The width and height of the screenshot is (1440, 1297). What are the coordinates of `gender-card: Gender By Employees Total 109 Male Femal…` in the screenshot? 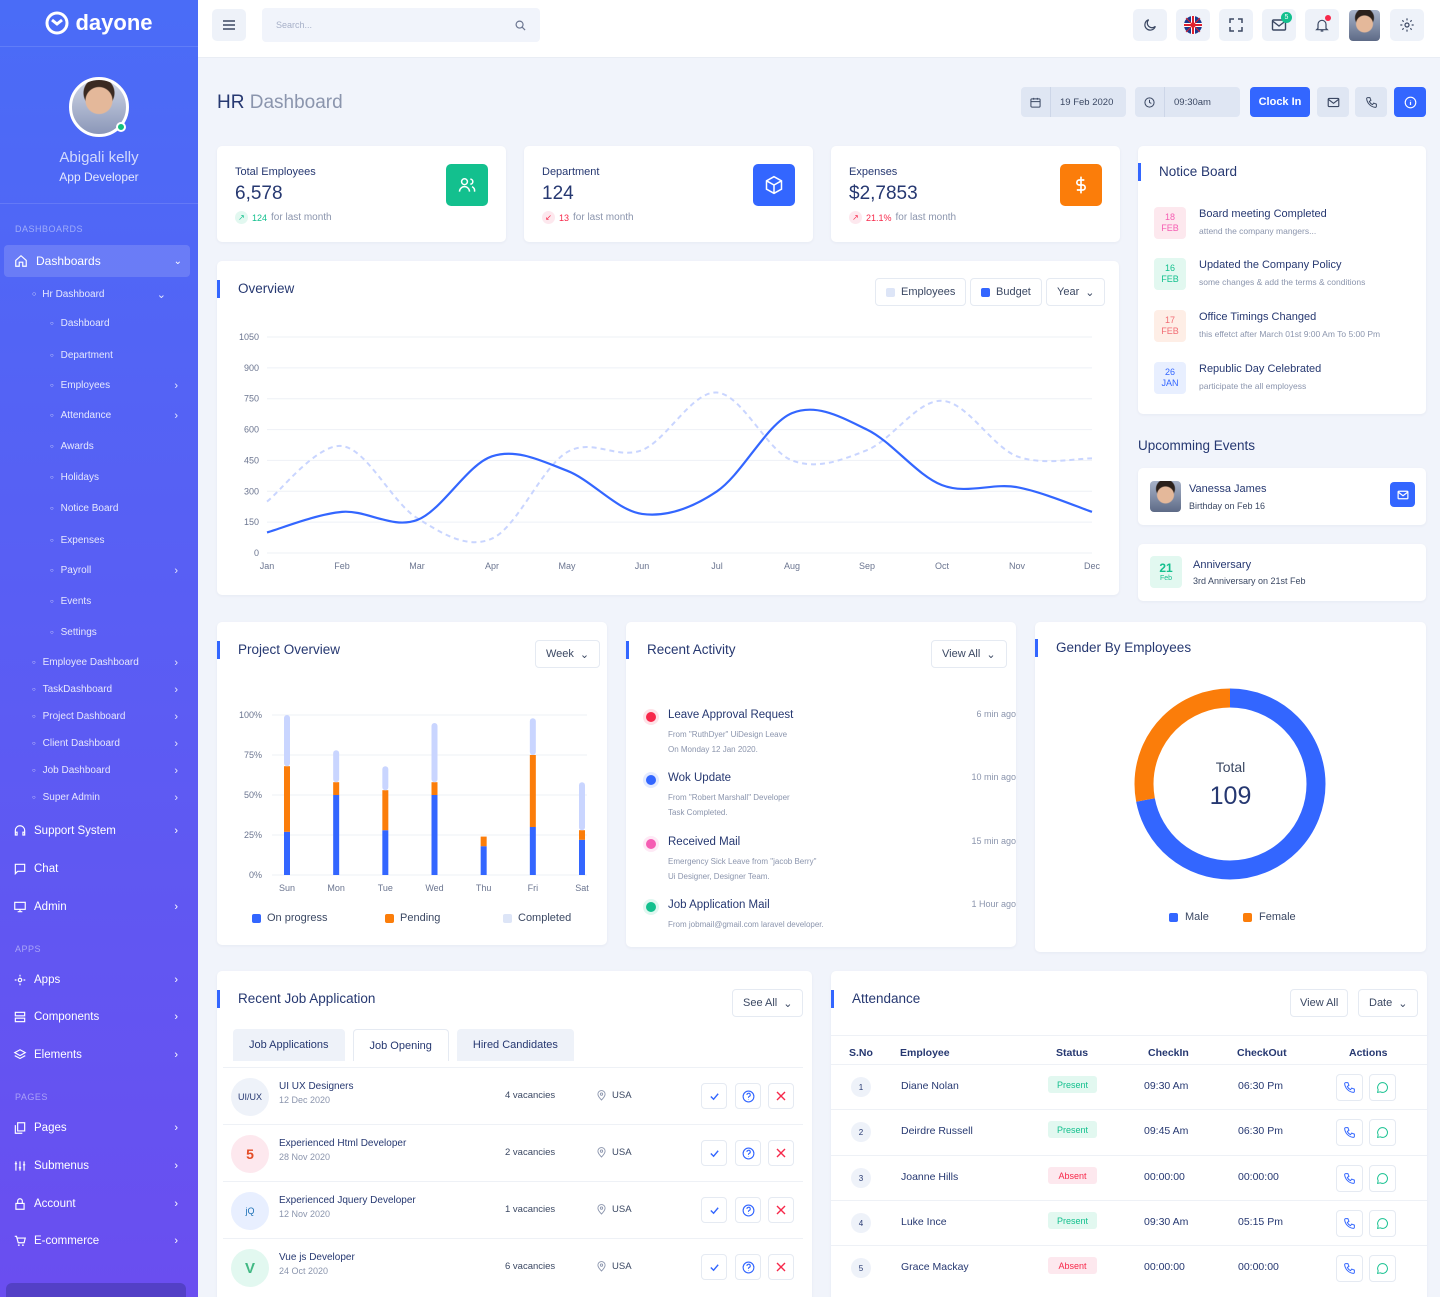 It's located at (1230, 787).